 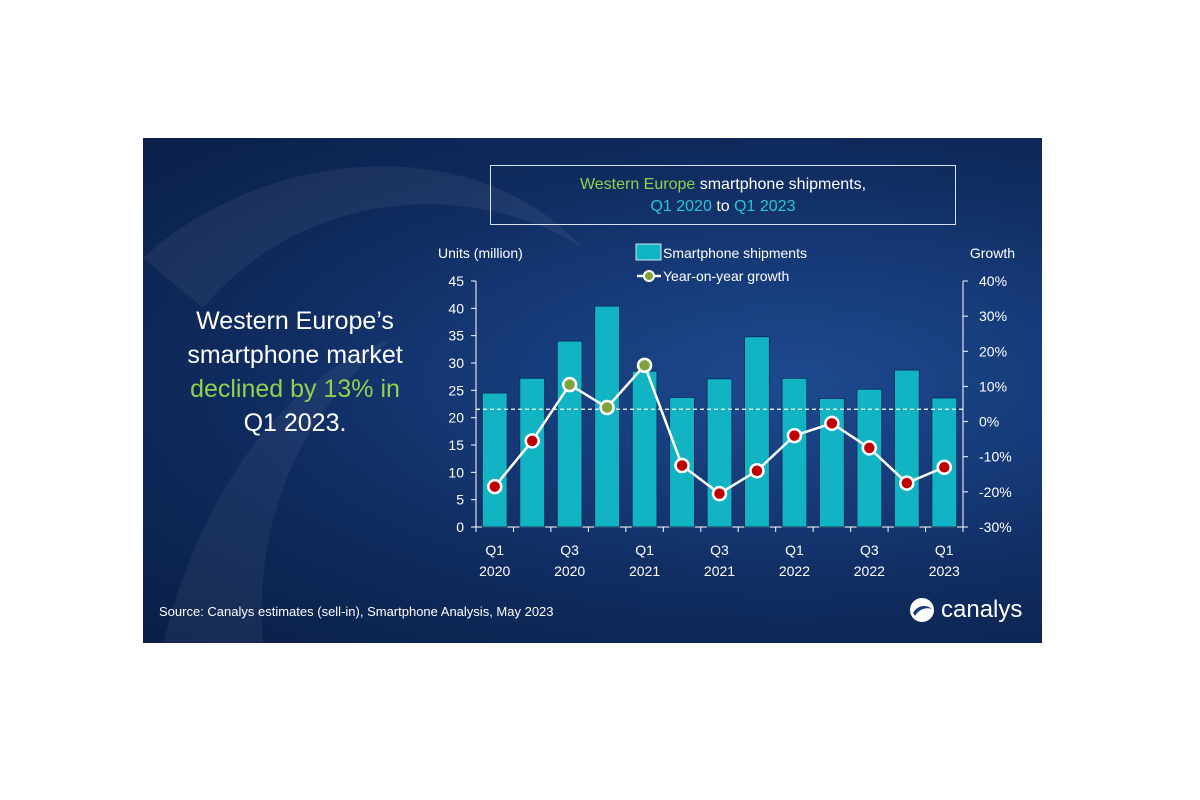 I want to click on canalys-logo-icon, so click(x=922, y=610).